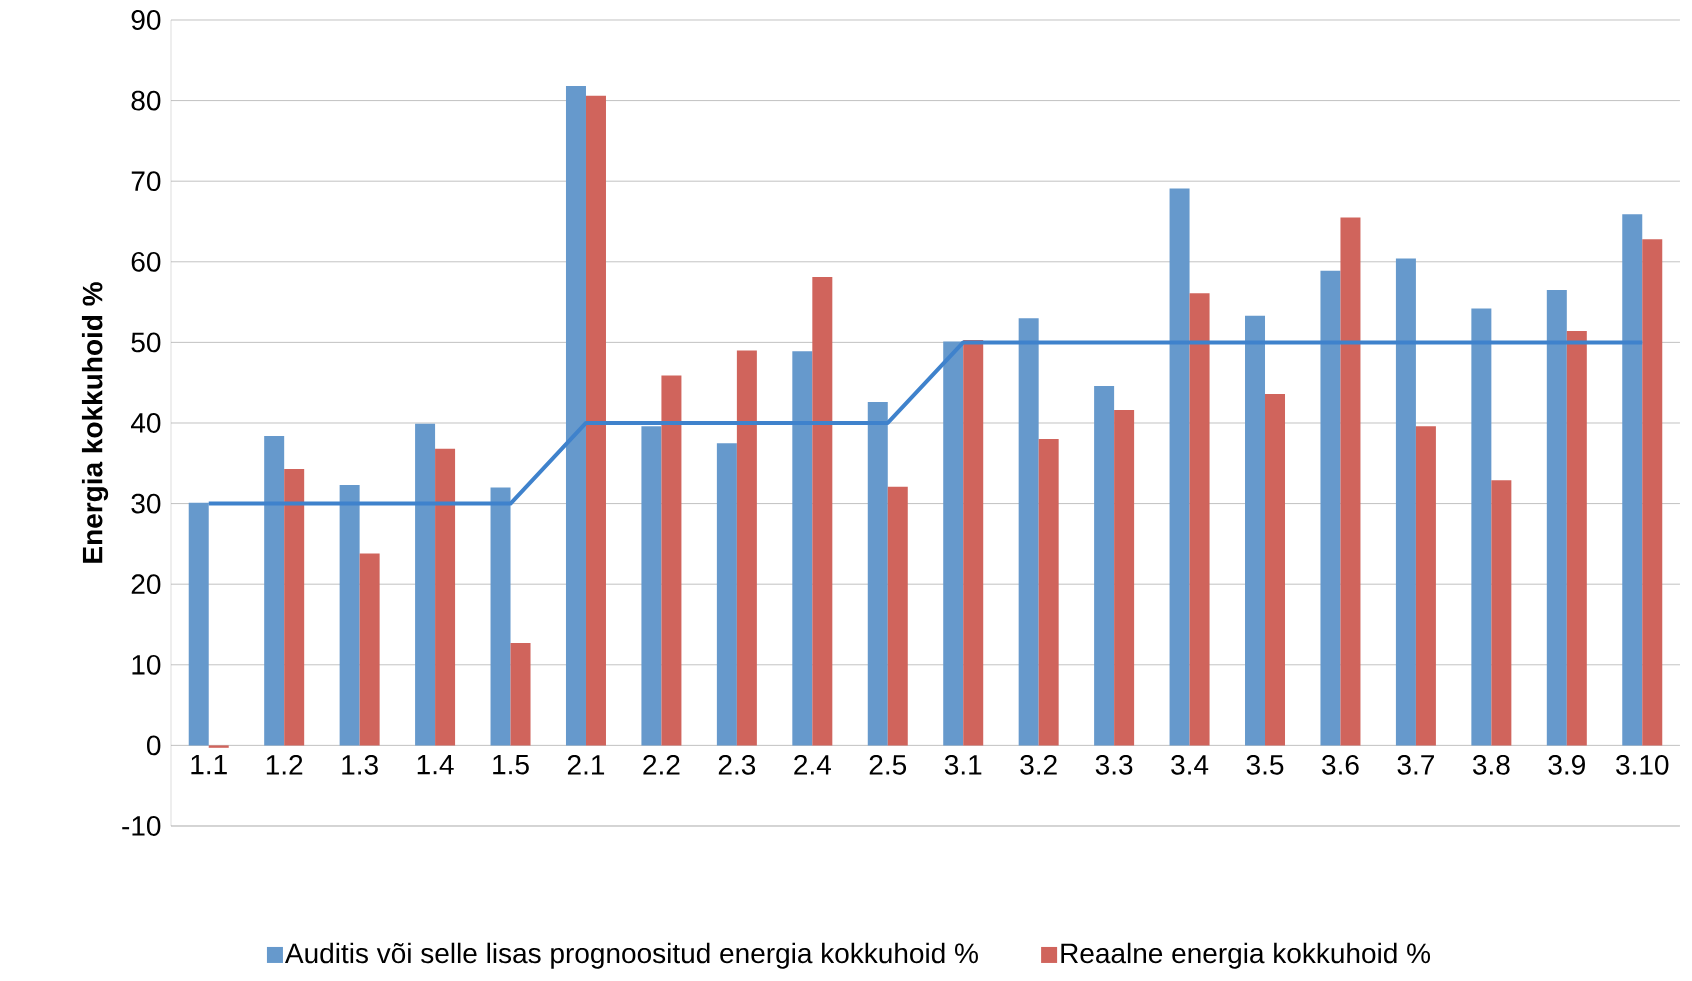 This screenshot has height=981, width=1692. I want to click on y-tick-label: -10, so click(141, 826).